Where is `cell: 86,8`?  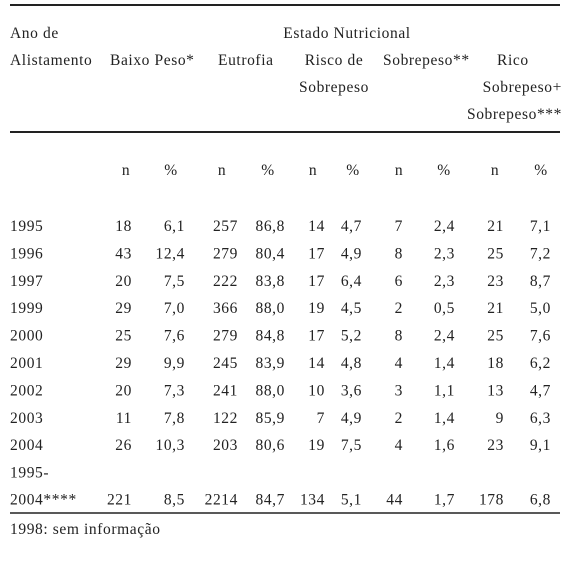
cell: 86,8 is located at coordinates (270, 226).